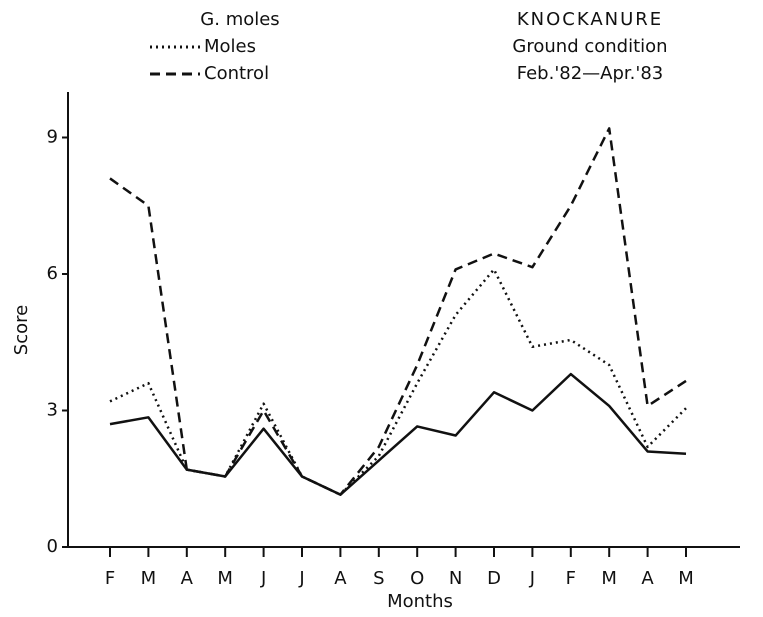 This screenshot has width=763, height=617. I want to click on x-tick-label: S, so click(378, 578).